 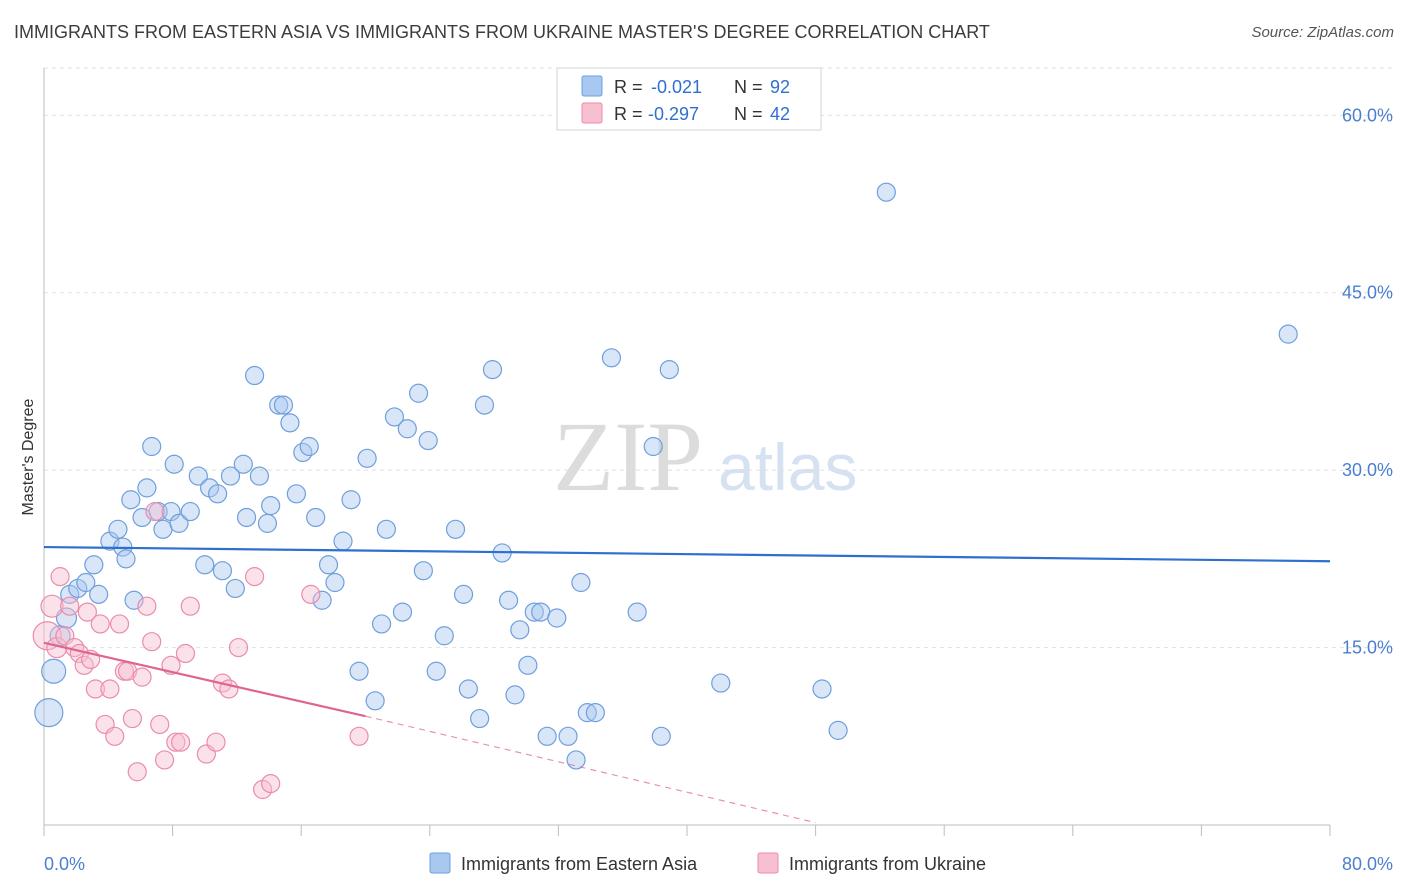 What do you see at coordinates (590, 769) in the screenshot?
I see `trend-line-ukraine-extension` at bounding box center [590, 769].